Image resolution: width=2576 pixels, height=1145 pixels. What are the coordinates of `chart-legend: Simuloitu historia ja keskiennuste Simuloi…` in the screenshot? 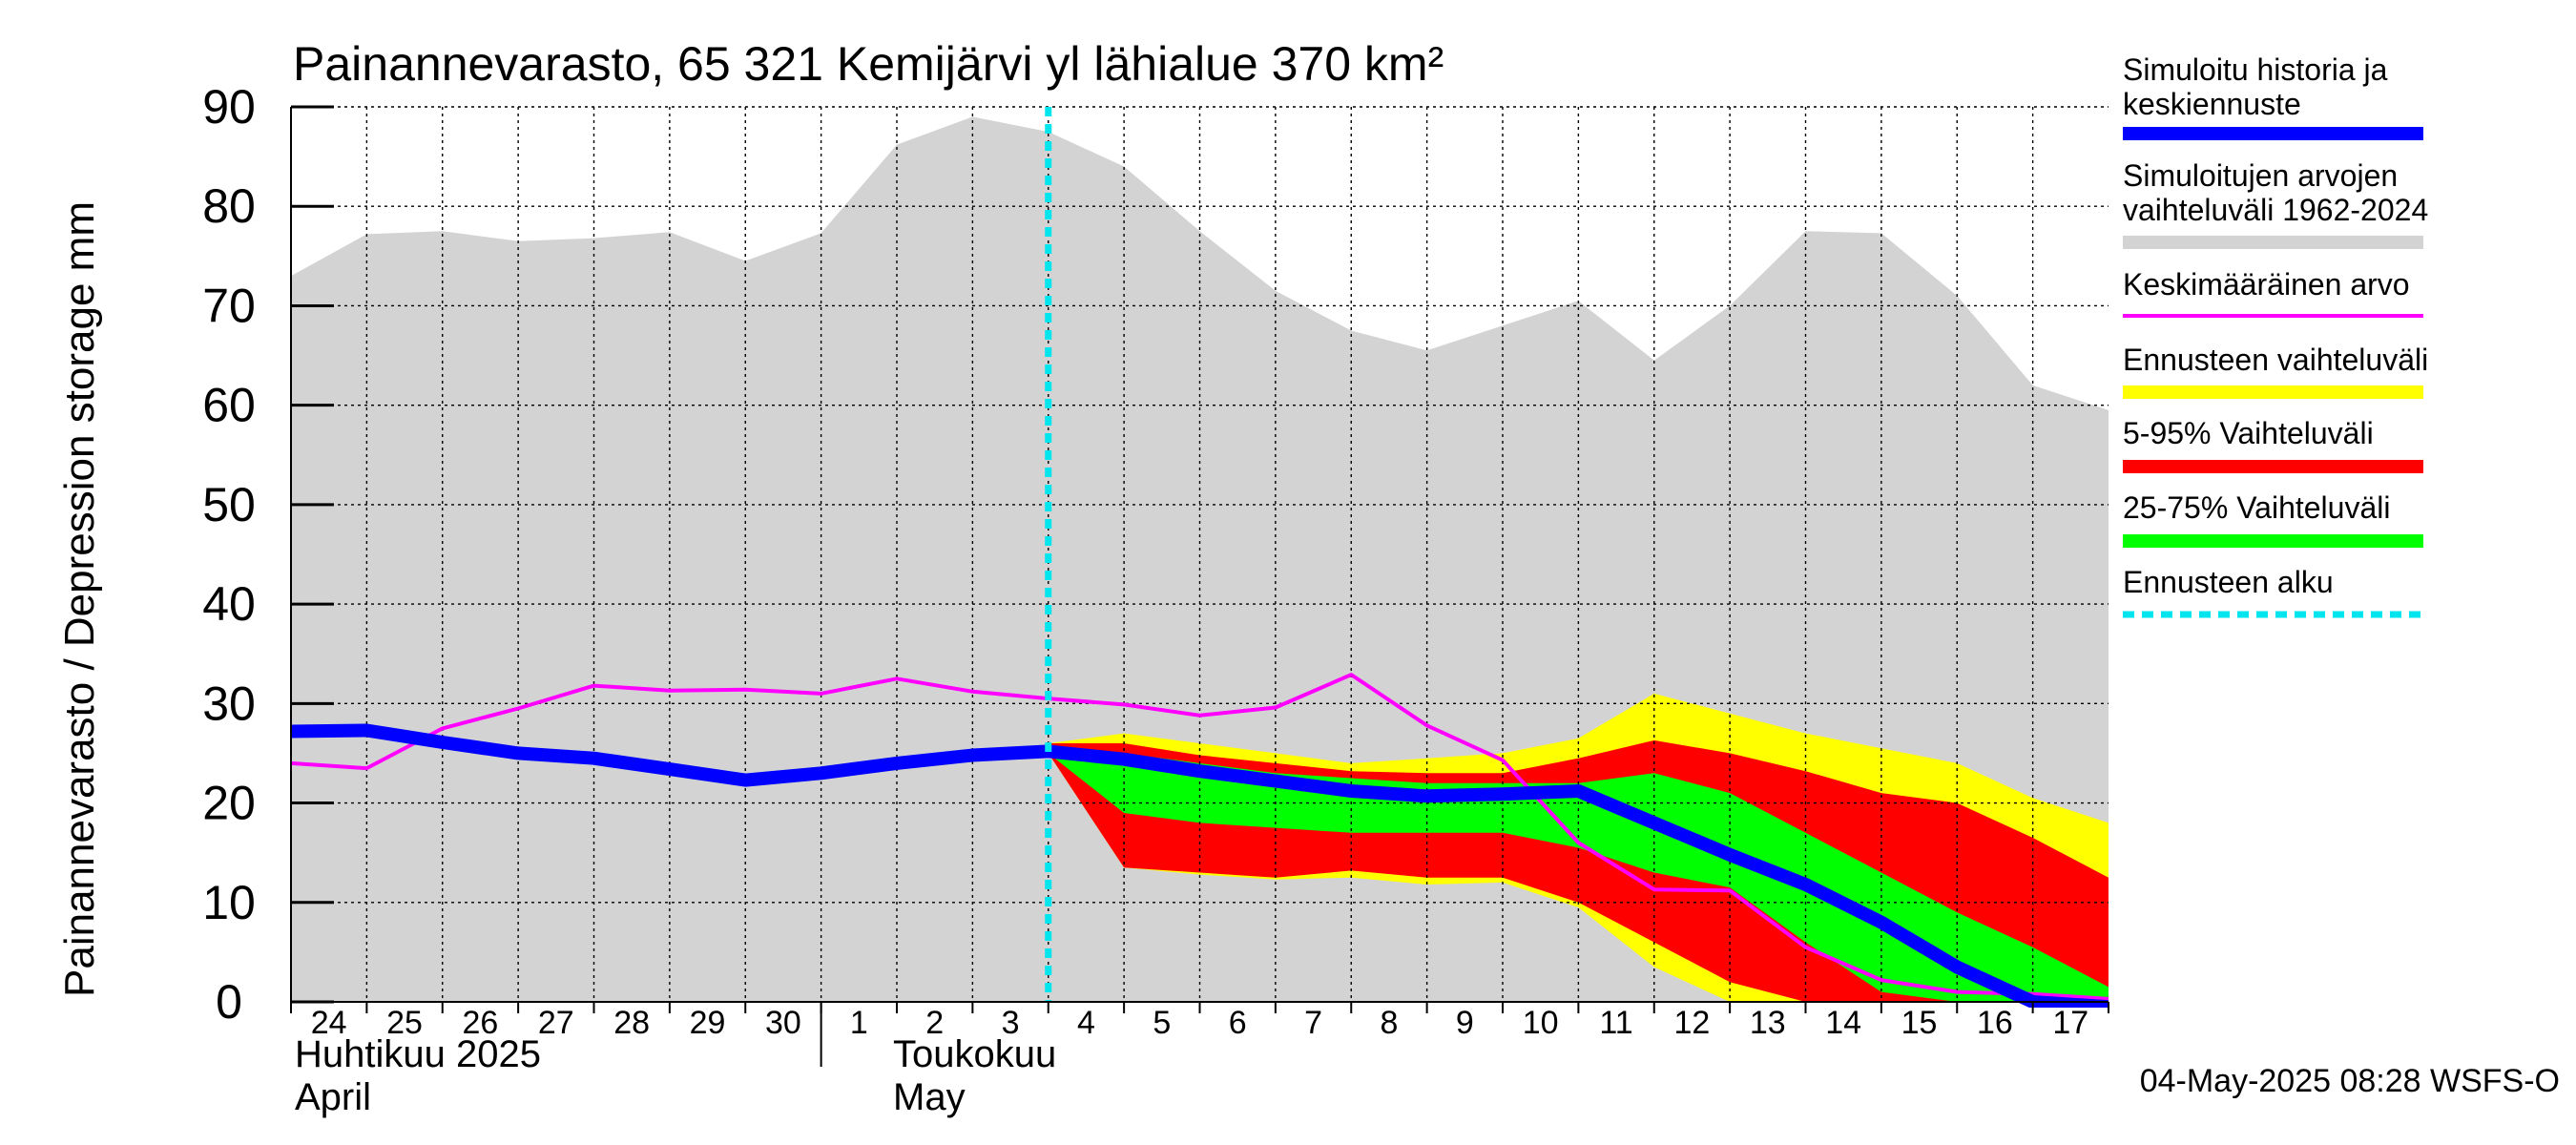 It's located at (2275, 335).